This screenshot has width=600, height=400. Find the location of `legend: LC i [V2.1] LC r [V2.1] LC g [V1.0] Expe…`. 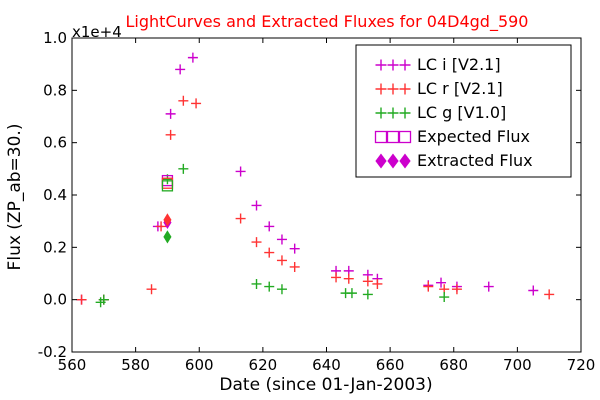

legend: LC i [V2.1] LC r [V2.1] LC g [V1.0] Expe… is located at coordinates (463, 111).